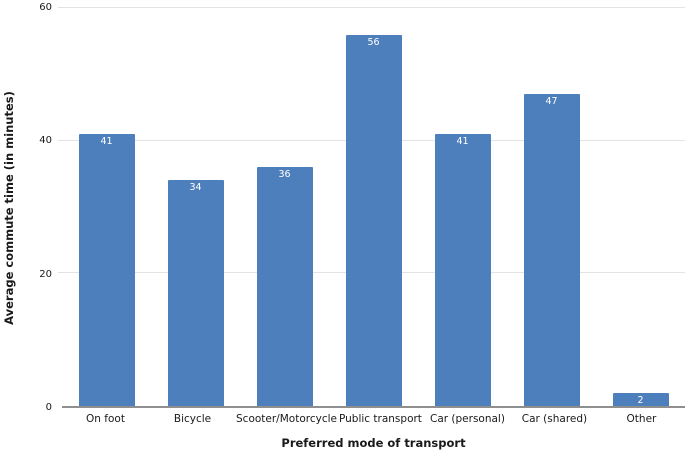  I want to click on bar-value-label: 34, so click(195, 188).